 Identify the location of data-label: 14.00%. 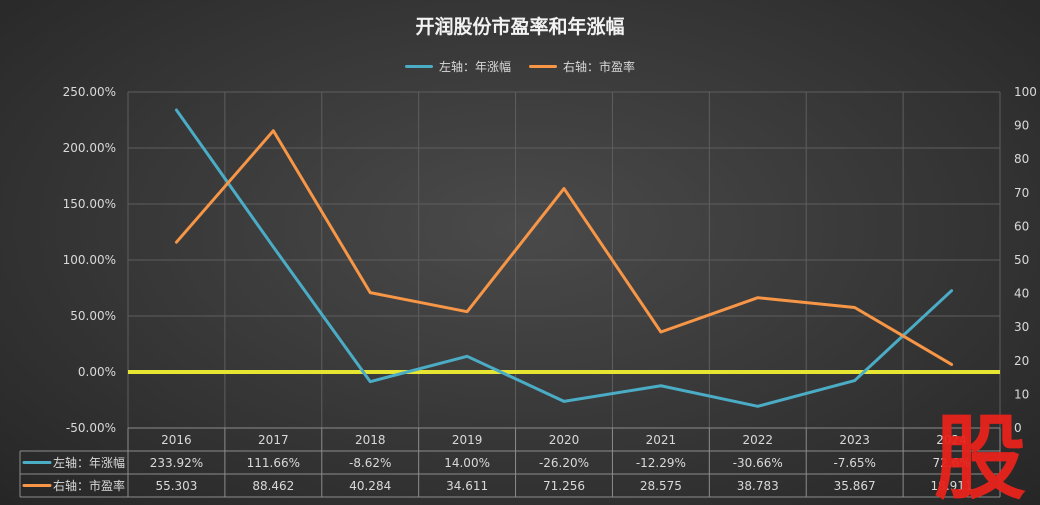
(467, 463).